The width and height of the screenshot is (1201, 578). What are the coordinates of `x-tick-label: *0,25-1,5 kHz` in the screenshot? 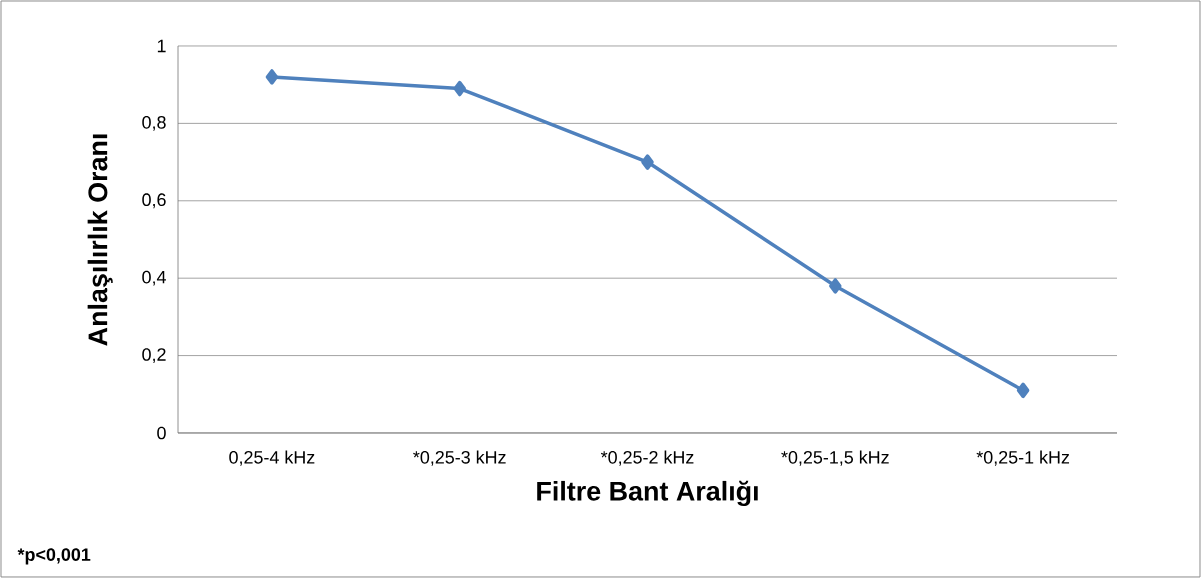 It's located at (835, 458).